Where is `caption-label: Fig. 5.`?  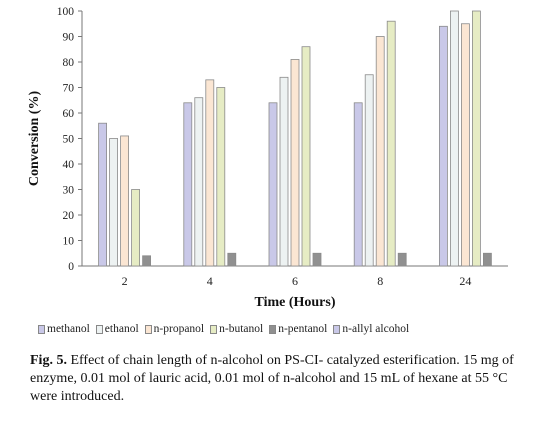 caption-label: Fig. 5. is located at coordinates (48, 360).